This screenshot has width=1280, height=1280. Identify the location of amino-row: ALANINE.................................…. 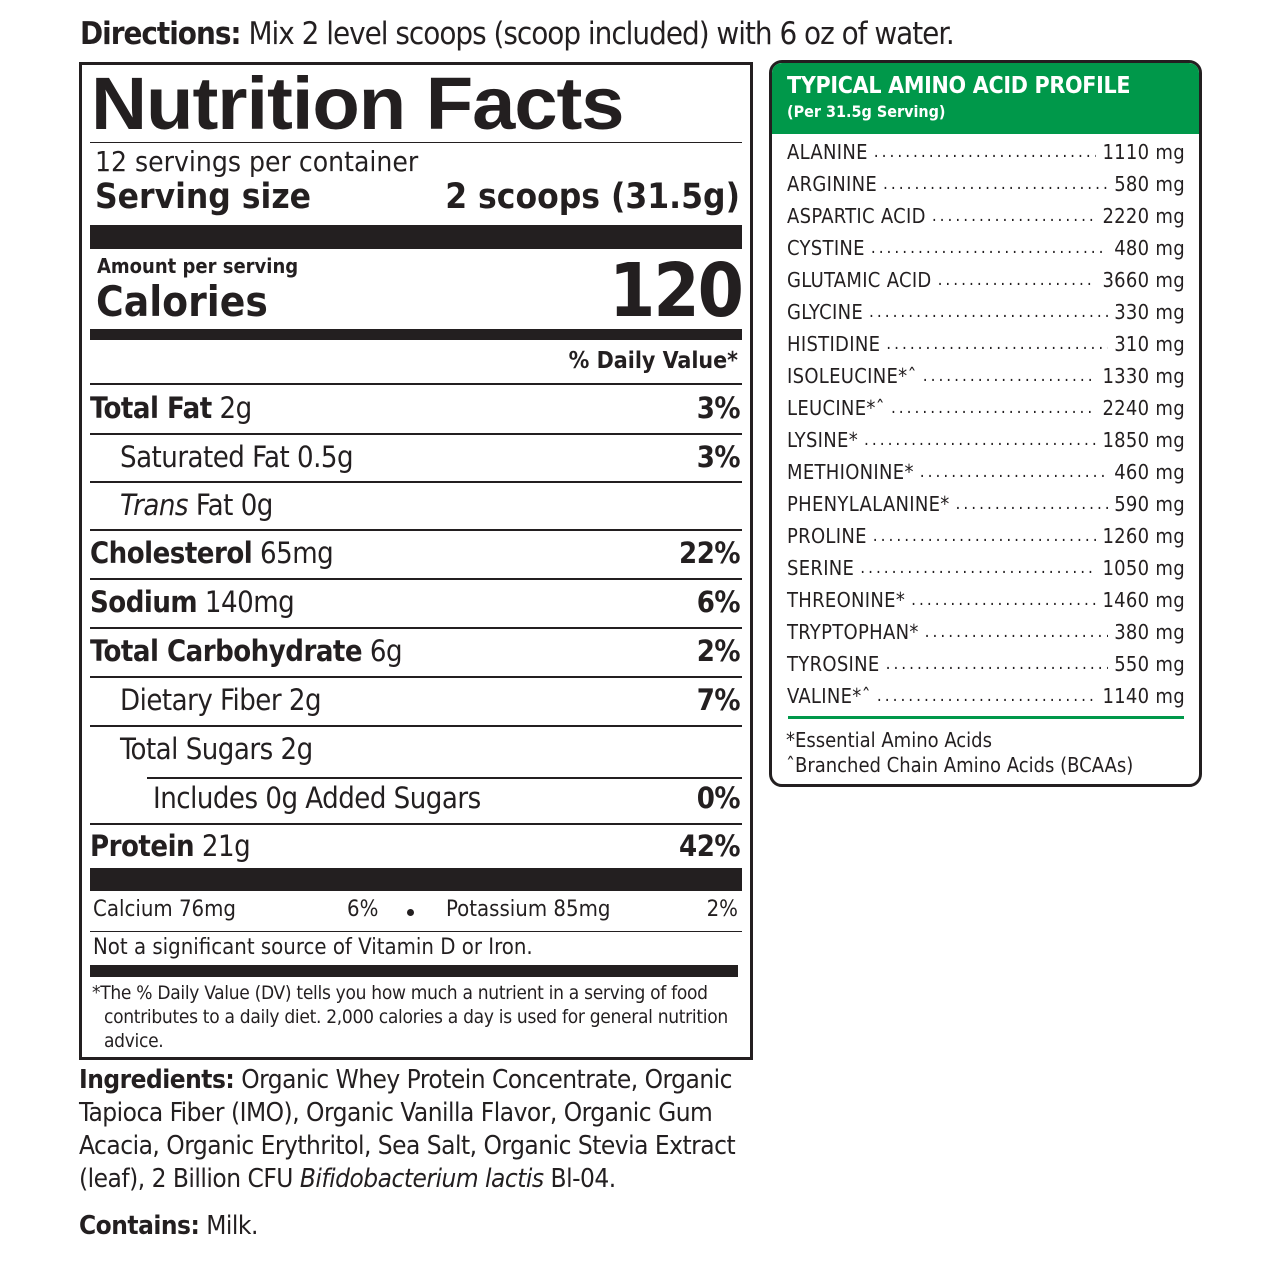
(986, 152).